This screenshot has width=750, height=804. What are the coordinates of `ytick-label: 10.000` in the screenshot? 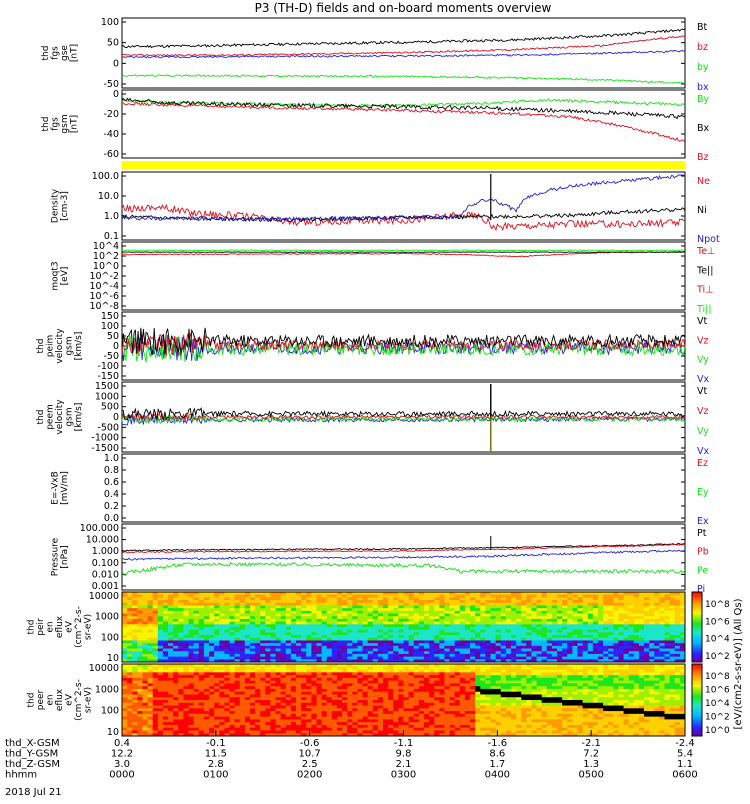 It's located at (102, 540).